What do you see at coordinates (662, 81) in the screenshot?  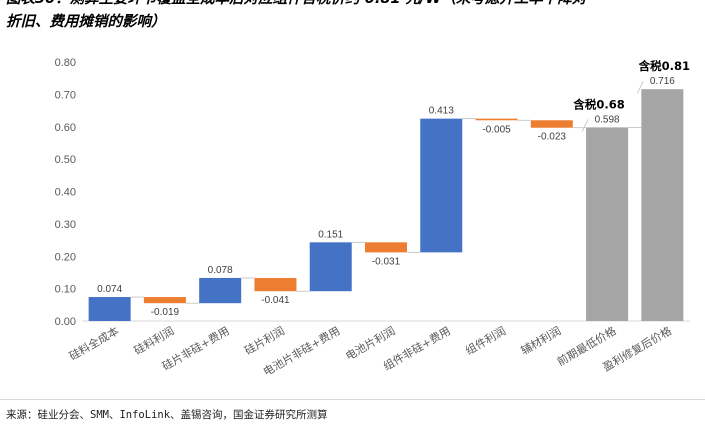 I see `data-label: 0.716` at bounding box center [662, 81].